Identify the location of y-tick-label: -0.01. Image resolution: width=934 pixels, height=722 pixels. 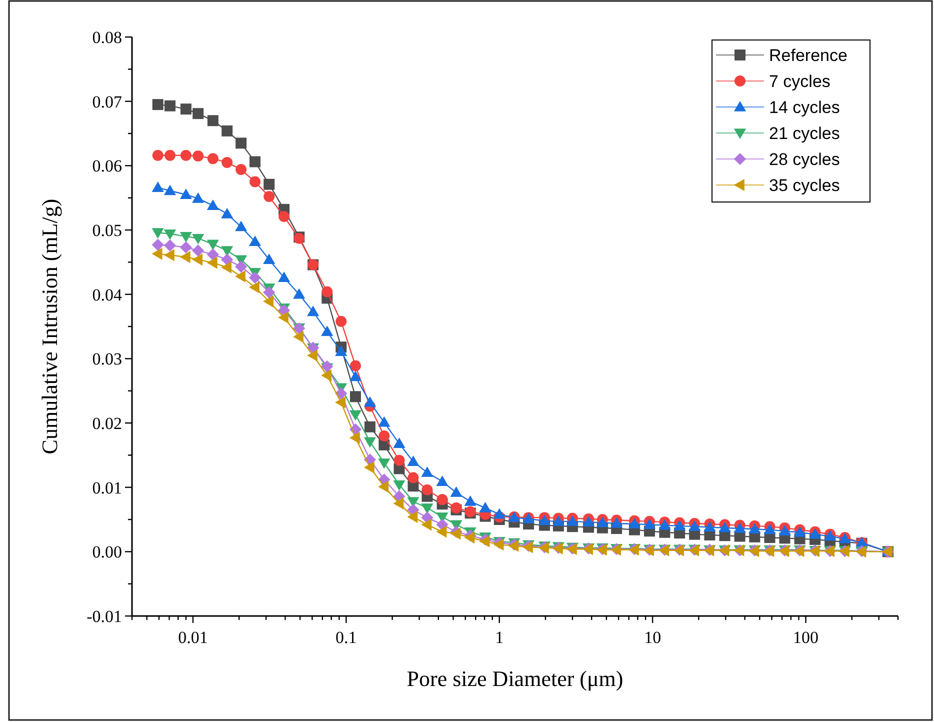
(104, 616).